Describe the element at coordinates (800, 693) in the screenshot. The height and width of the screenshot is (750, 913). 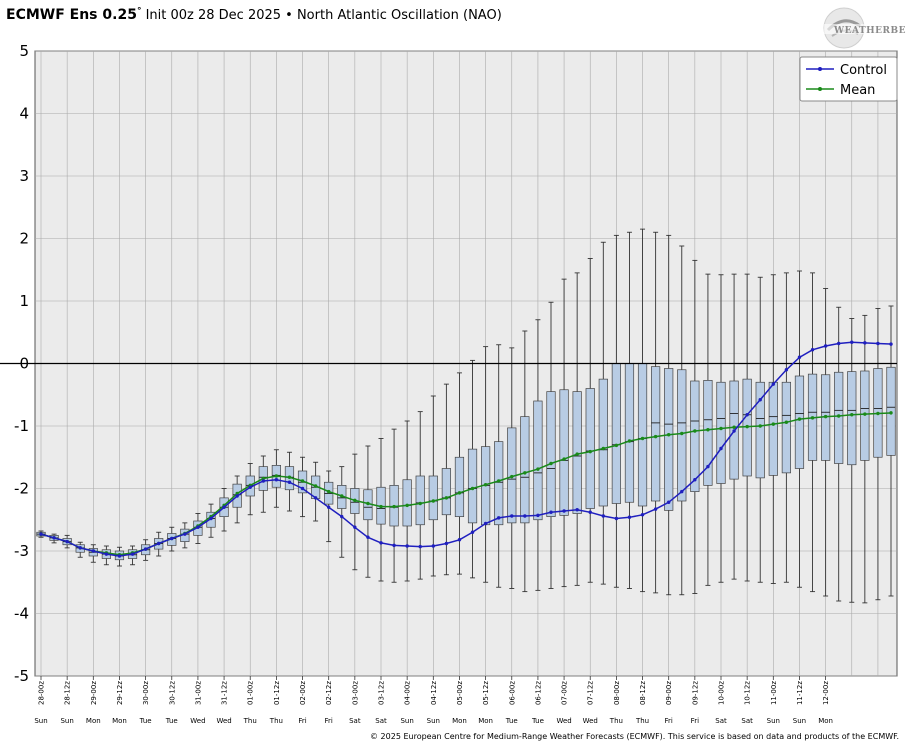
I see `x-tick-label: 11-12z` at that location.